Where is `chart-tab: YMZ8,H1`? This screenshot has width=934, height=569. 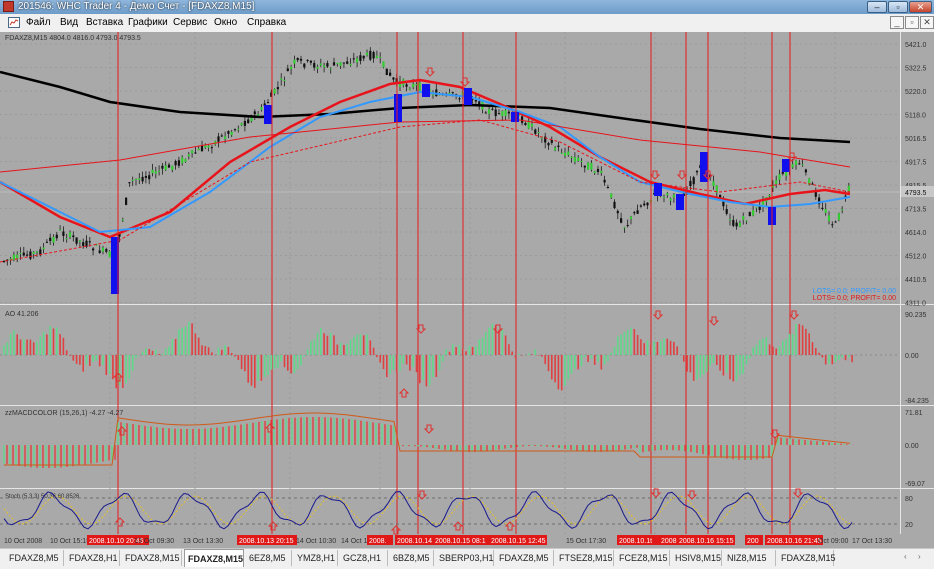 chart-tab: YMZ8,H1 is located at coordinates (316, 558).